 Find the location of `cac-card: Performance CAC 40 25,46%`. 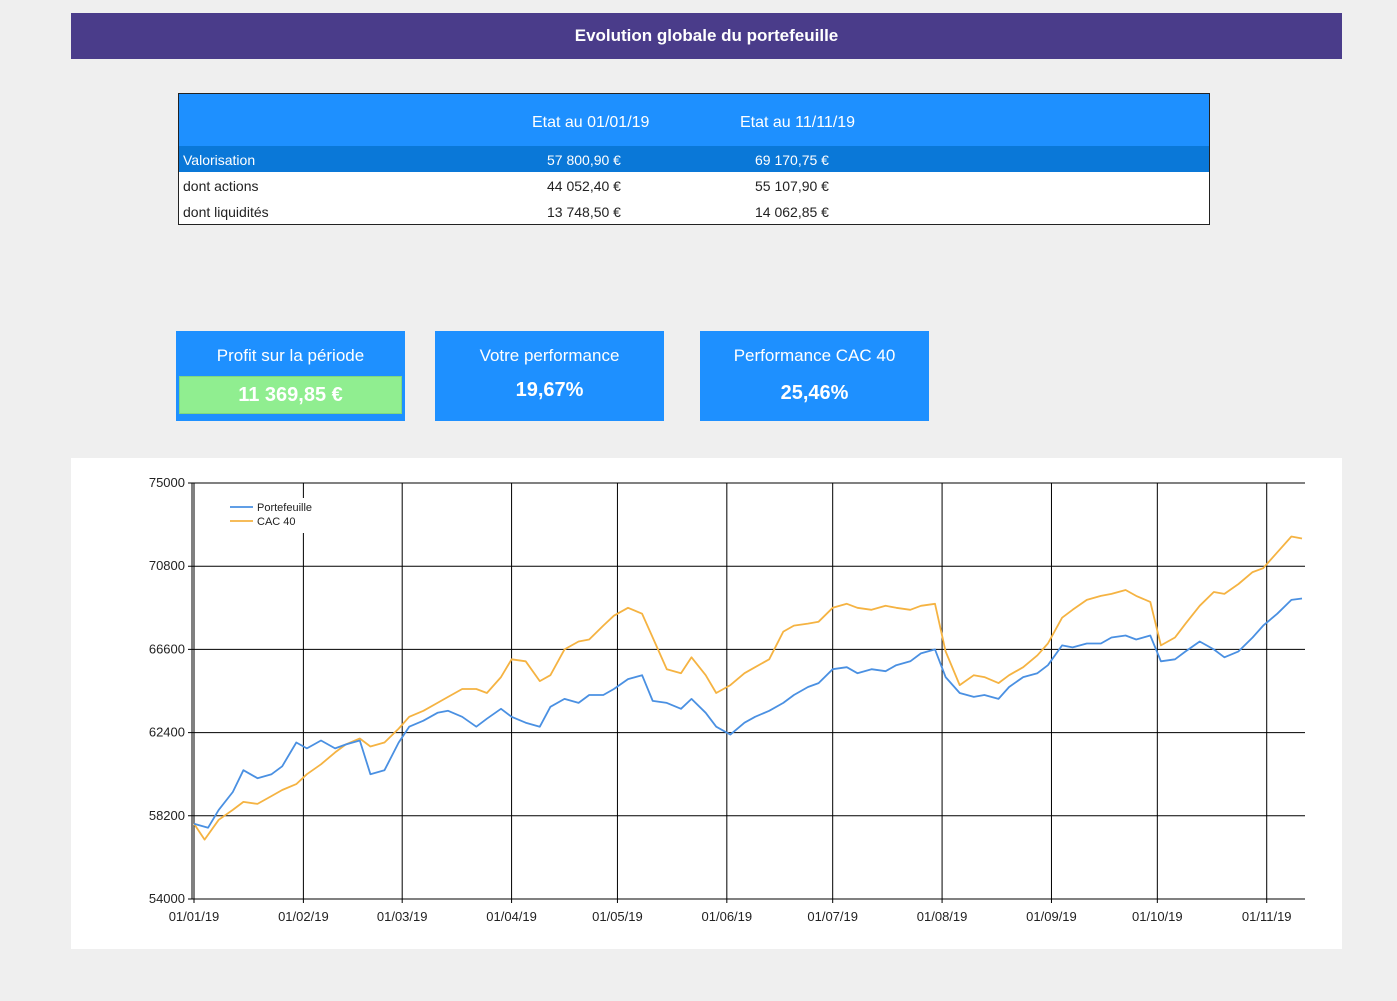

cac-card: Performance CAC 40 25,46% is located at coordinates (814, 376).